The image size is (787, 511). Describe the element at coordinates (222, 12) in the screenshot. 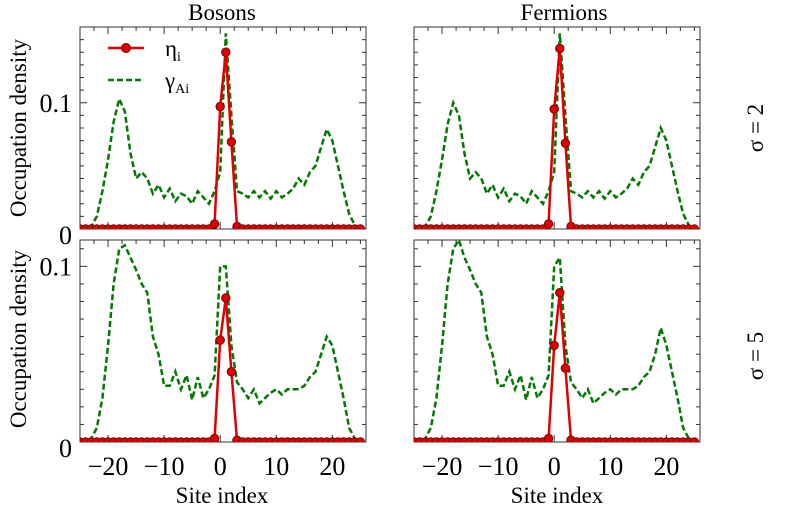

I see `column-title-bosons: Bosons` at that location.